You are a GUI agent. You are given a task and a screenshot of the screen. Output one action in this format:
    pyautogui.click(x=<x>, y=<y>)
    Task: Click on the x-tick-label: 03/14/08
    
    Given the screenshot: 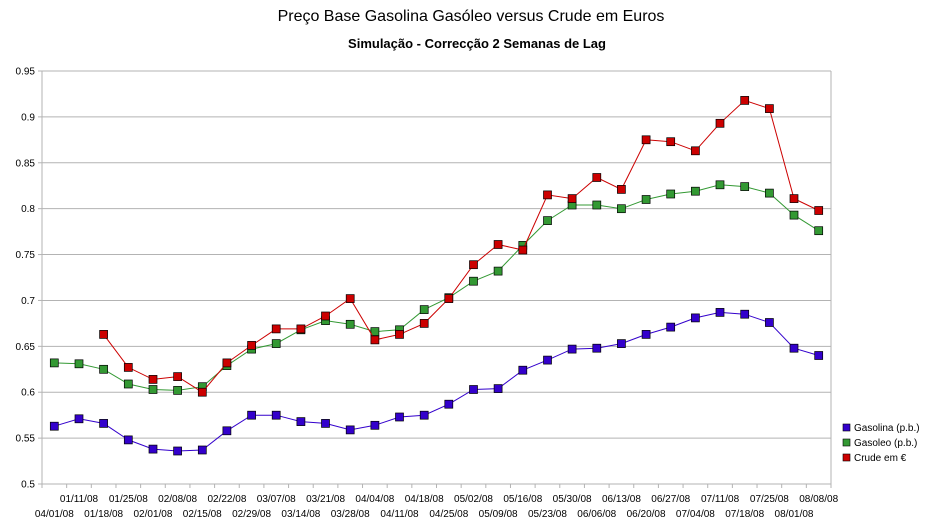 What is the action you would take?
    pyautogui.click(x=300, y=514)
    